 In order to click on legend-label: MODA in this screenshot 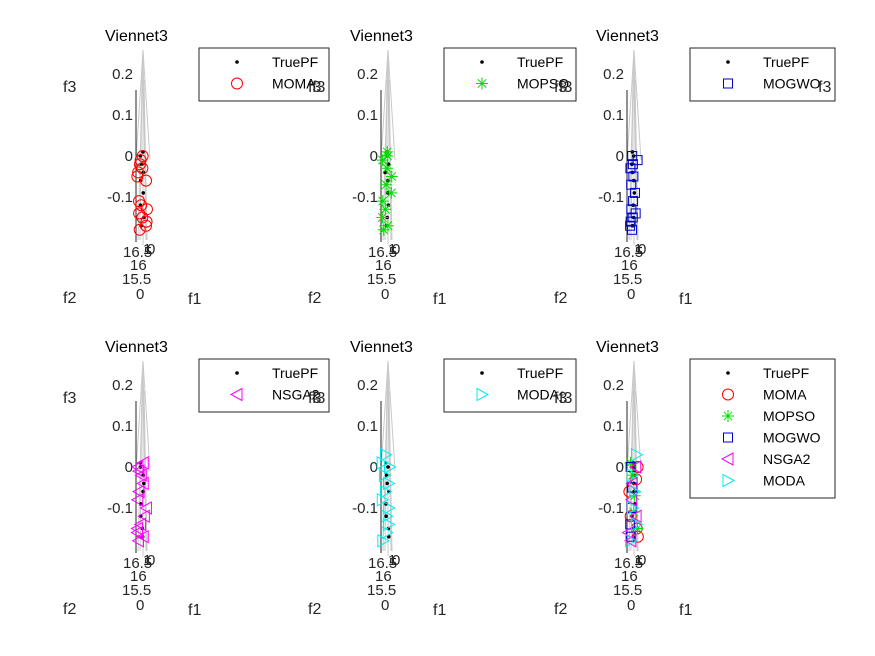, I will do `click(784, 481)`.